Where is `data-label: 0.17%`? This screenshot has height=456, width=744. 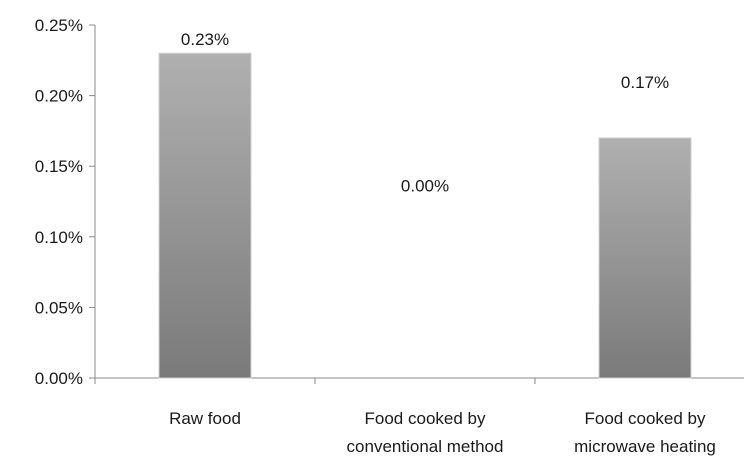
data-label: 0.17% is located at coordinates (645, 82).